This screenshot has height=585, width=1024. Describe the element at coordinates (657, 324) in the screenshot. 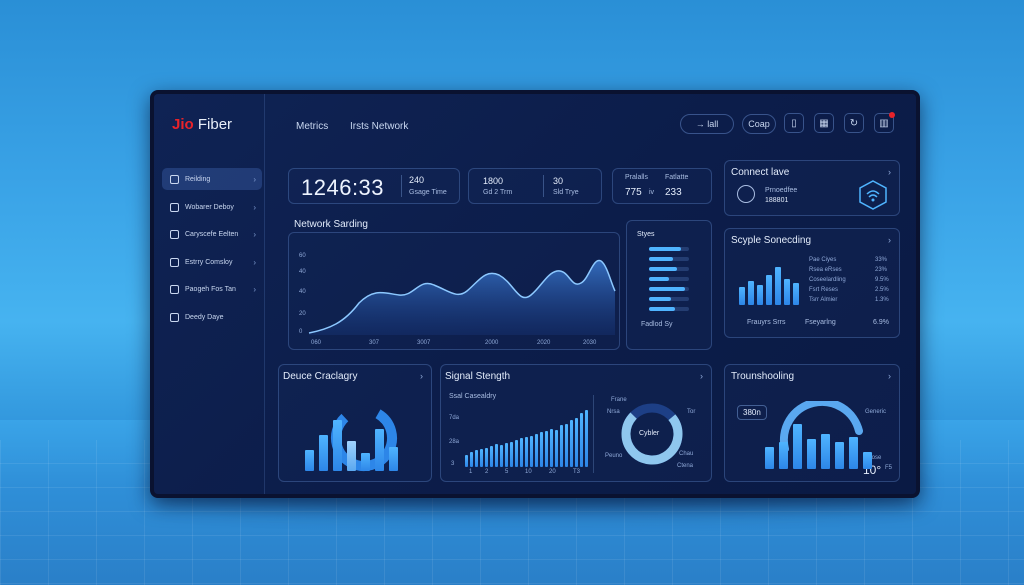

I see `styes-footer: Fadlod Sy` at that location.